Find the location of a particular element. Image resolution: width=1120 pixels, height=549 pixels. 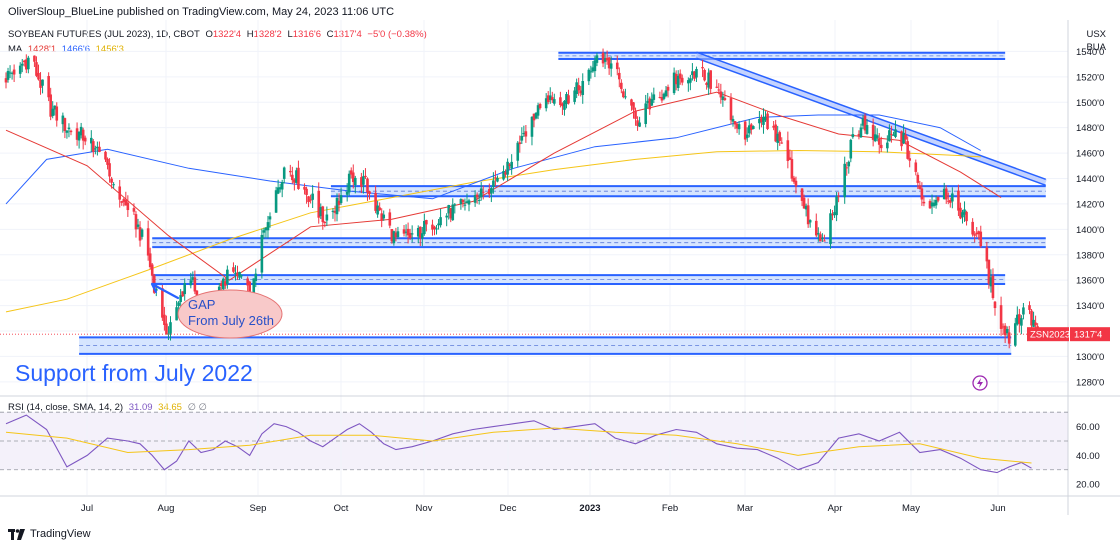

ma-long-value: 1456'3 is located at coordinates (109, 49).